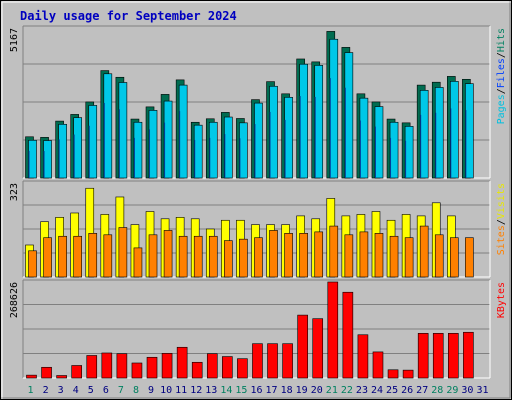  What do you see at coordinates (121, 390) in the screenshot?
I see `x-tick-label: 7` at bounding box center [121, 390].